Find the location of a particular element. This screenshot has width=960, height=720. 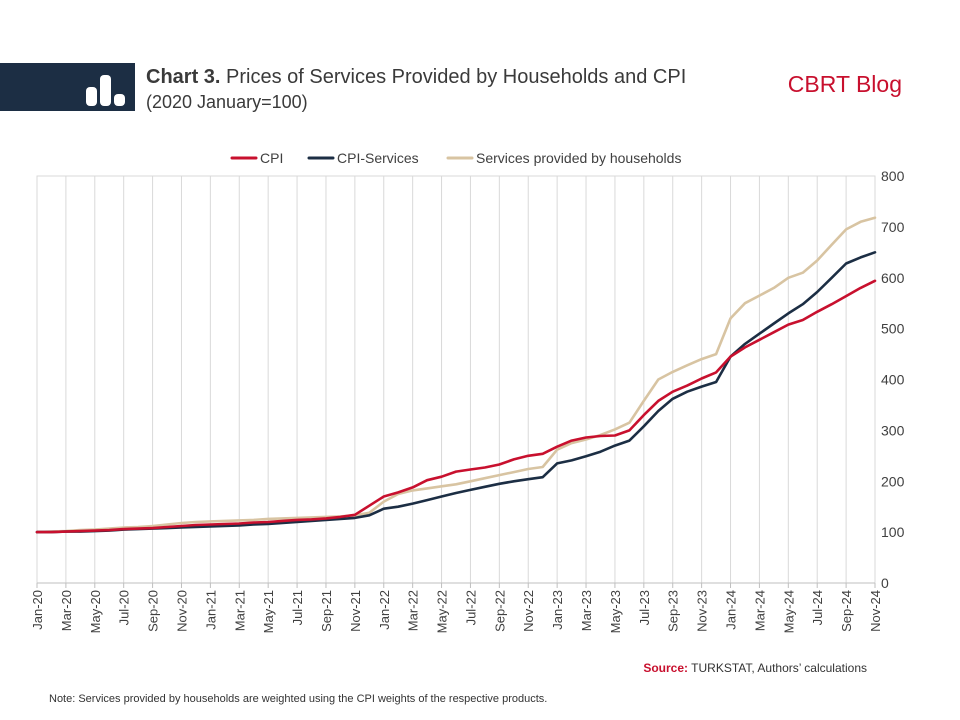

y-tick-label: 200 is located at coordinates (893, 481).